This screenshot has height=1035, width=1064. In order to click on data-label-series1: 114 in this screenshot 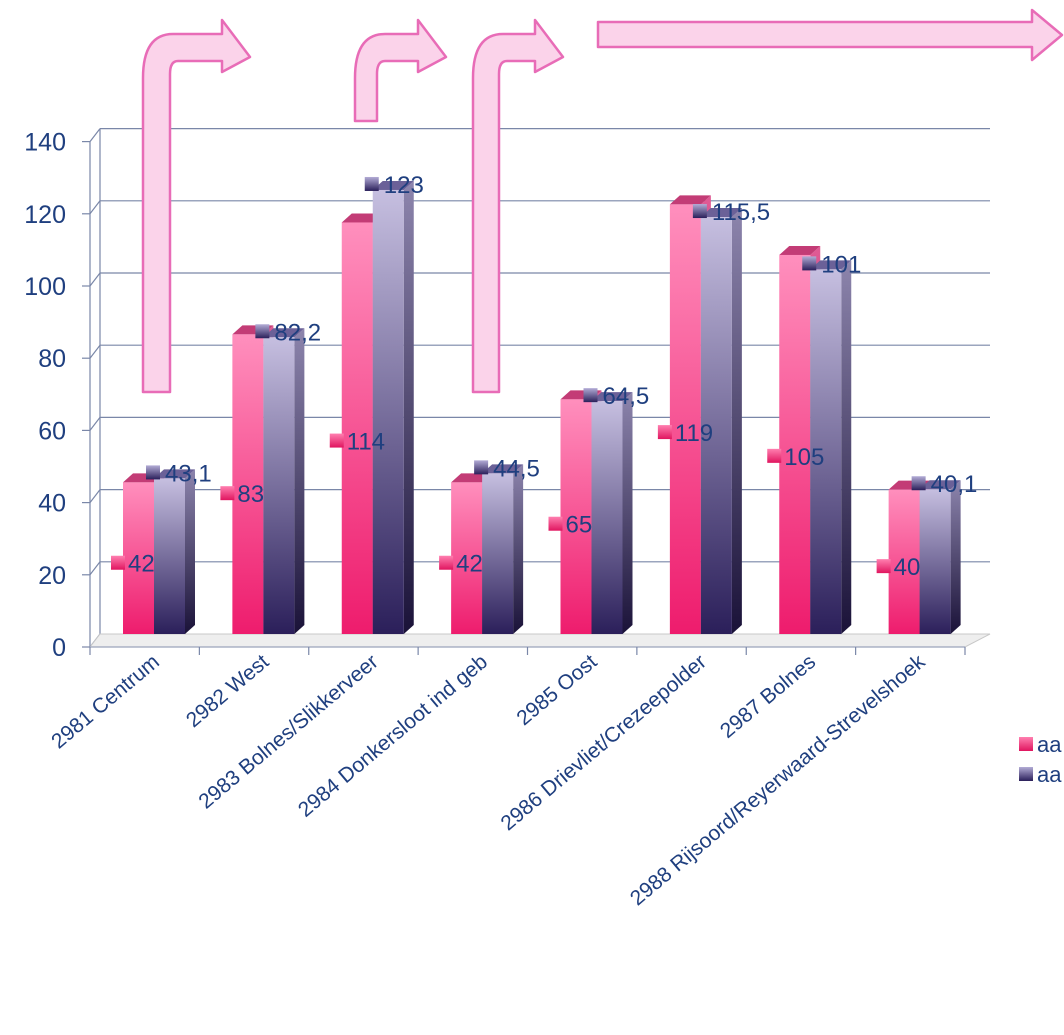, I will do `click(366, 442)`.